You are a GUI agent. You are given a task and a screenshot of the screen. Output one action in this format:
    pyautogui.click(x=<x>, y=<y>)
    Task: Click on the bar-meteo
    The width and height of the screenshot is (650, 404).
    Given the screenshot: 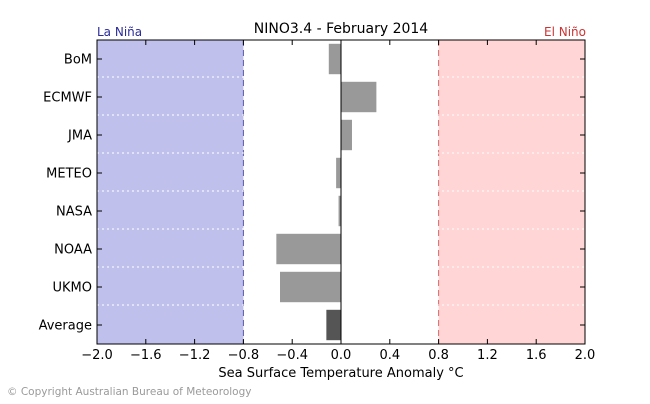 What is the action you would take?
    pyautogui.click(x=338, y=173)
    